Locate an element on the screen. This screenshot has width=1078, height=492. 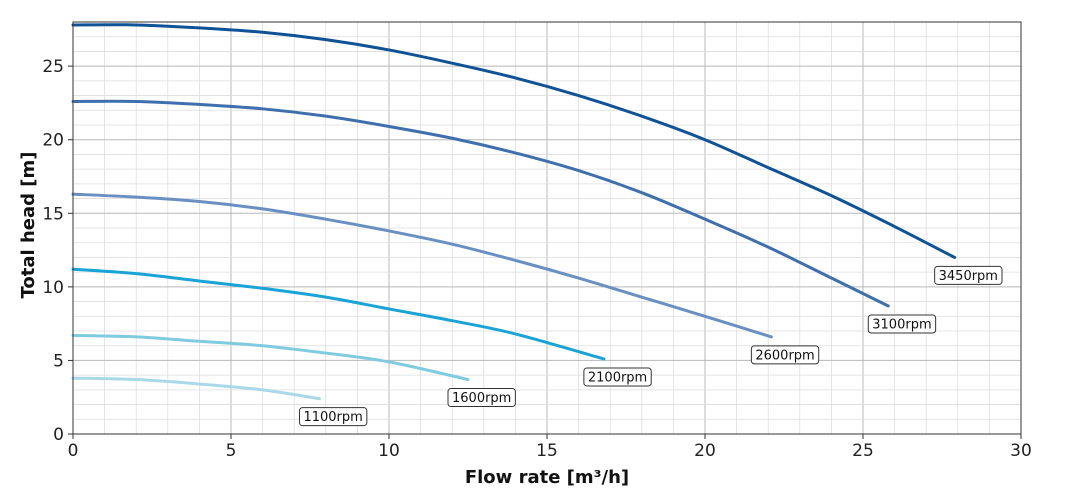
rpm-label-3450rpm: 3450rpm is located at coordinates (968, 275).